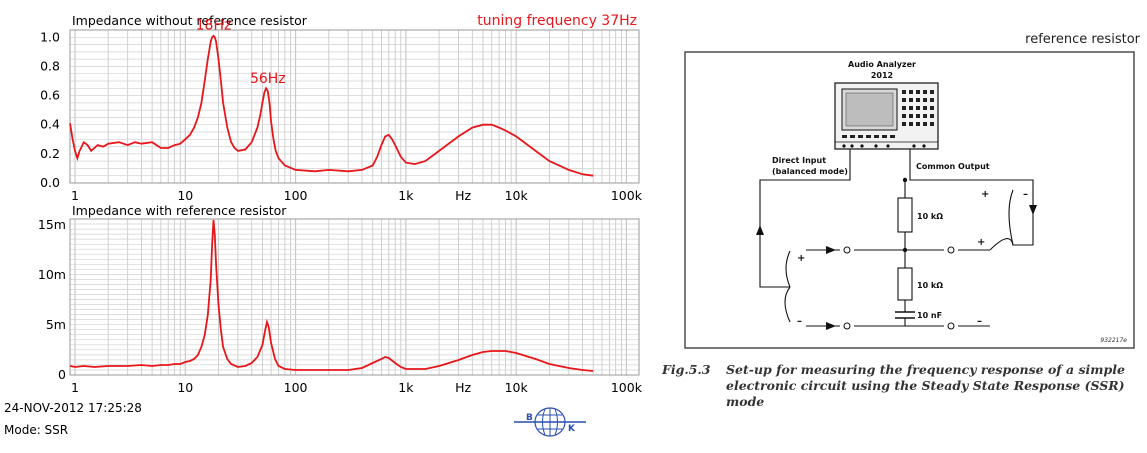 The image size is (1147, 453). What do you see at coordinates (905, 284) in the screenshot?
I see `resistor-bottom` at bounding box center [905, 284].